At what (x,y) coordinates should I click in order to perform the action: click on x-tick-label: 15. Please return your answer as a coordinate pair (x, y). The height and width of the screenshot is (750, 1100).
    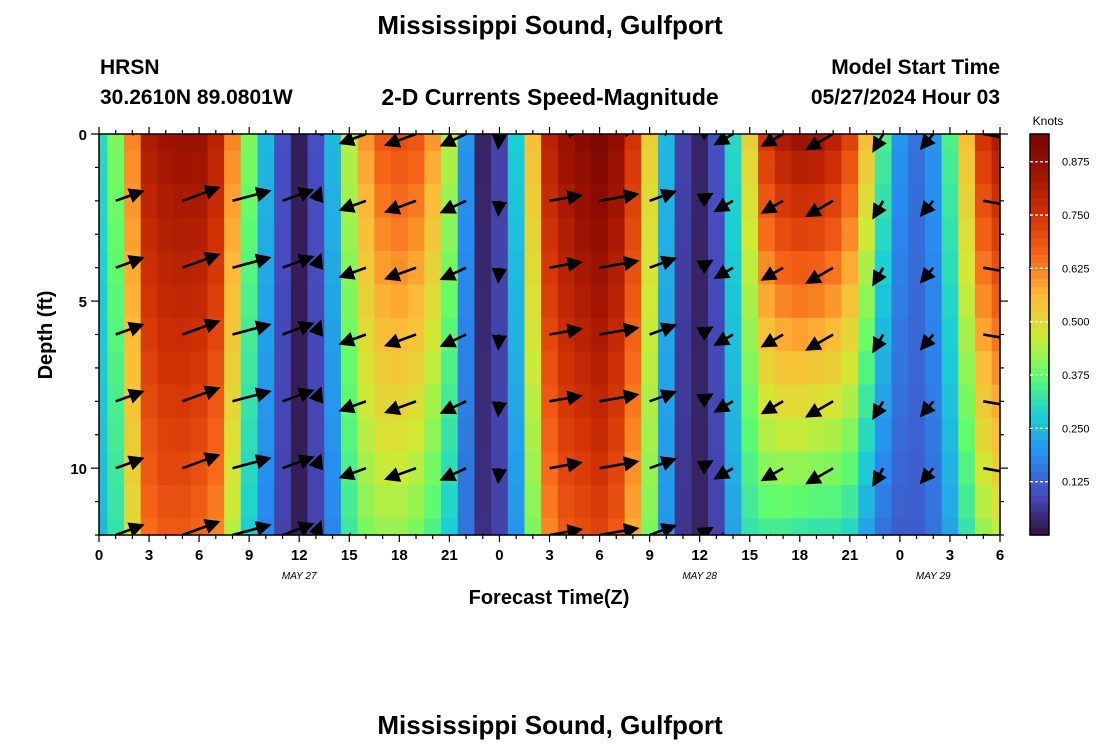
    Looking at the image, I should click on (349, 555).